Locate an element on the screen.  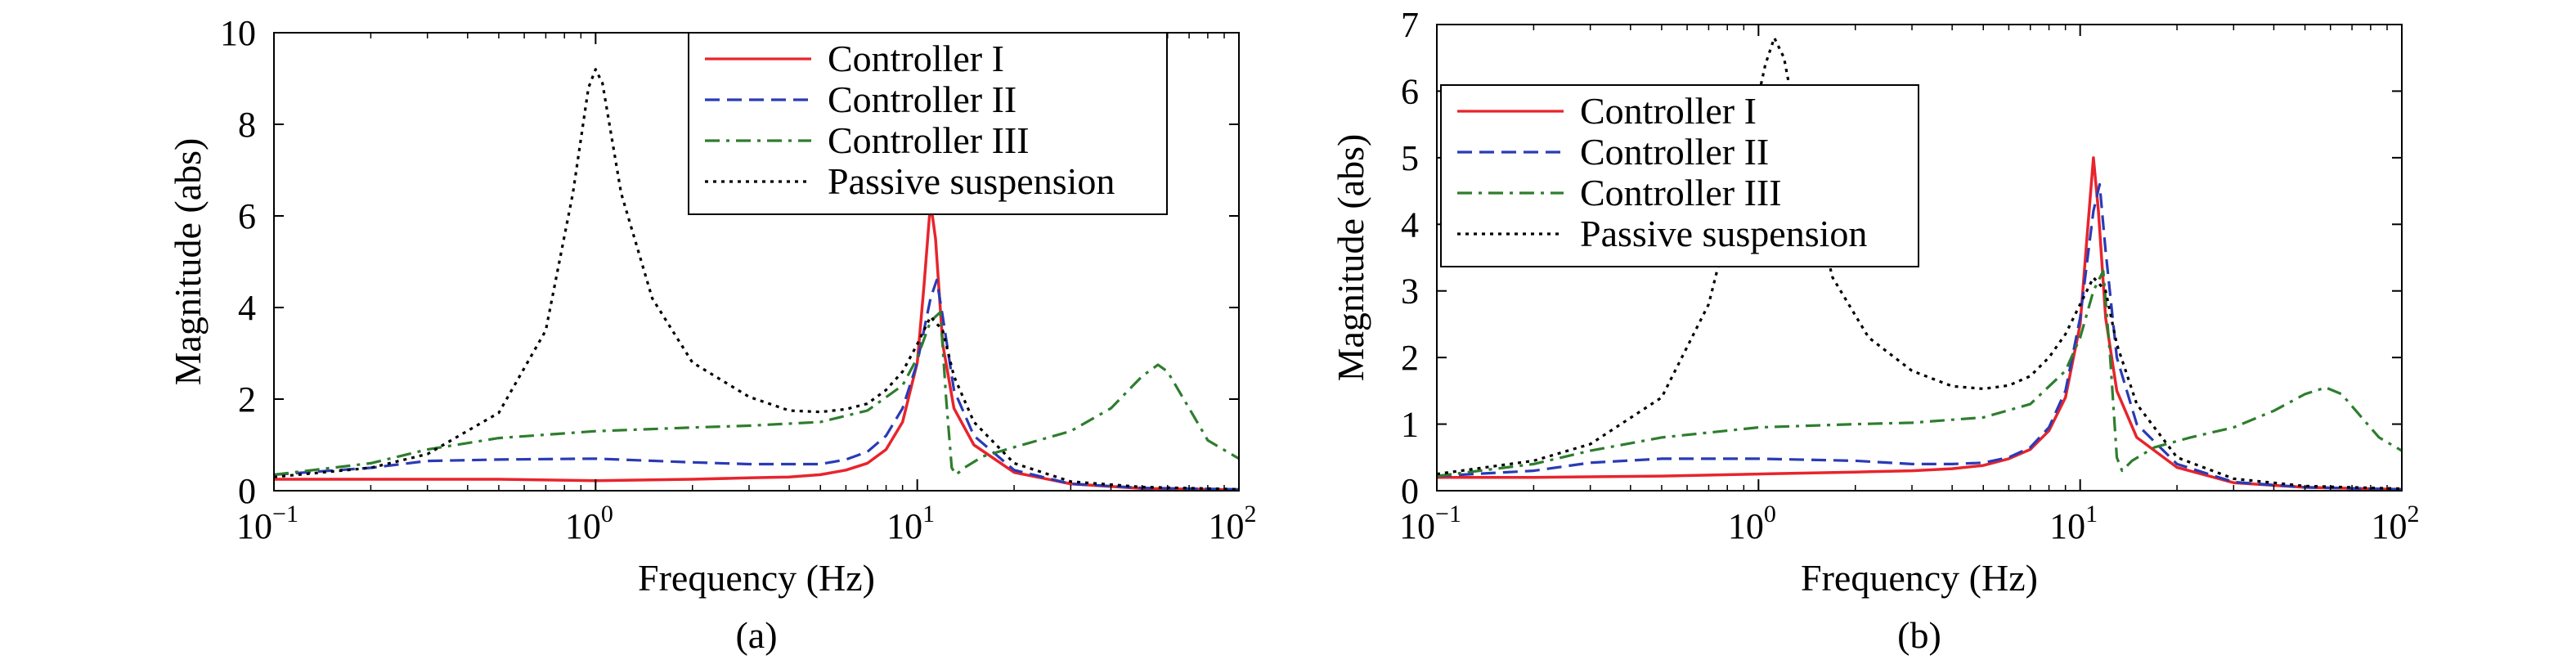
y-tick-label: 1 is located at coordinates (1410, 425).